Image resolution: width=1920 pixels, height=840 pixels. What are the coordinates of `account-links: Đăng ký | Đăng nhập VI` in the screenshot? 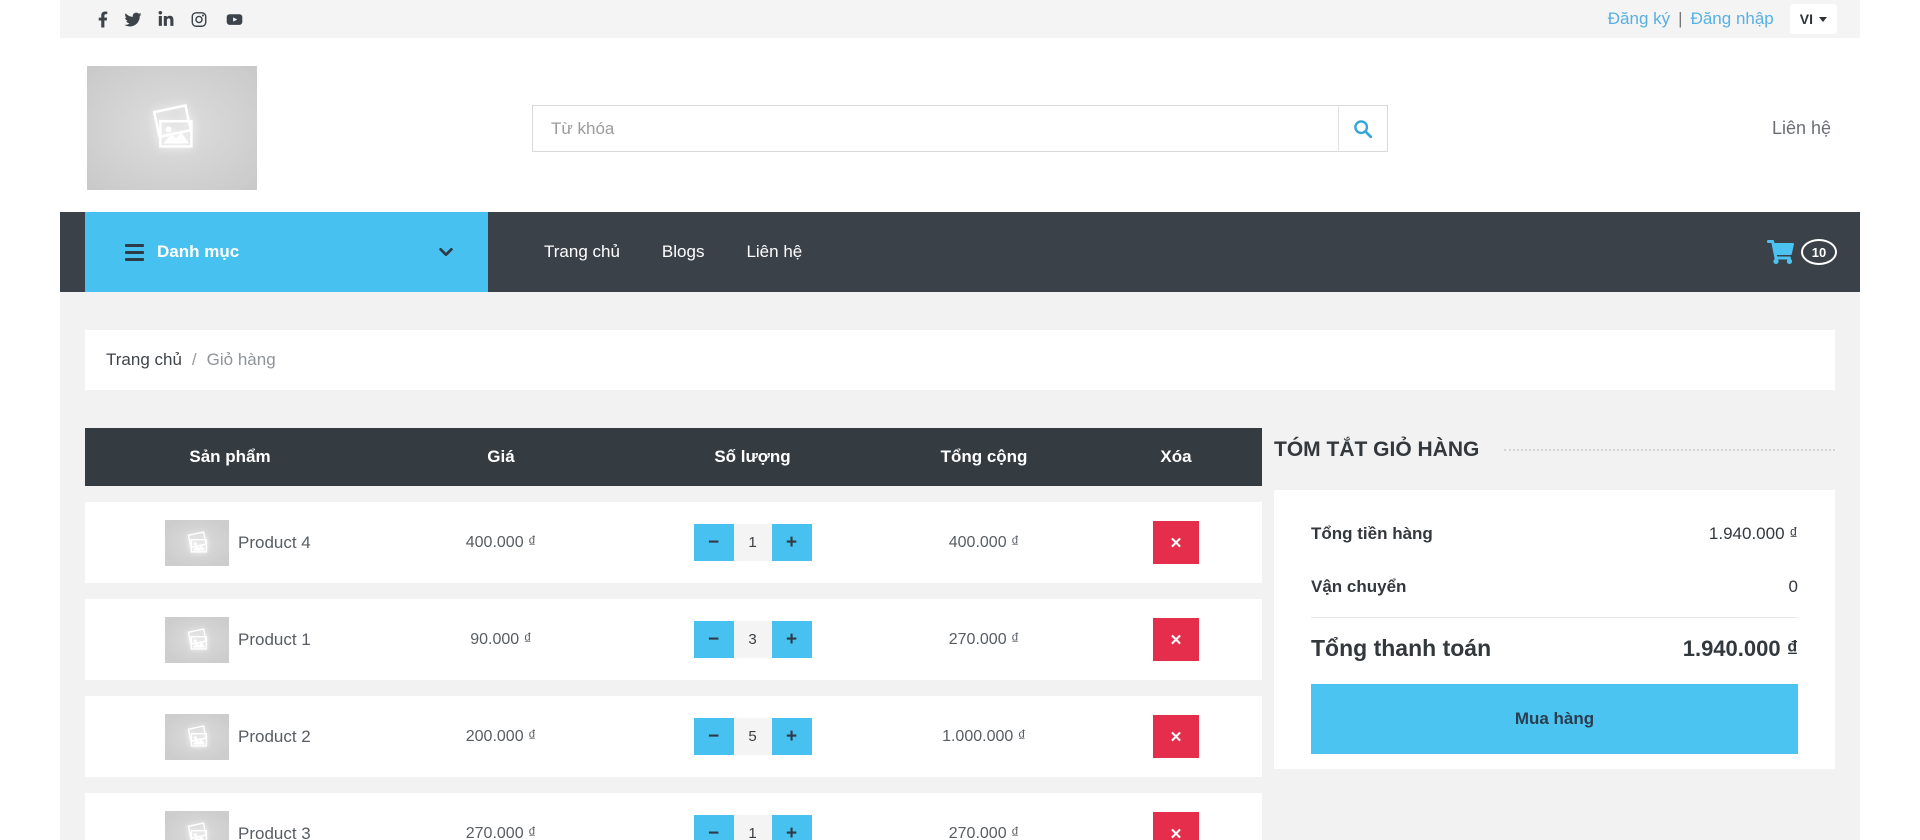 It's located at (1722, 19).